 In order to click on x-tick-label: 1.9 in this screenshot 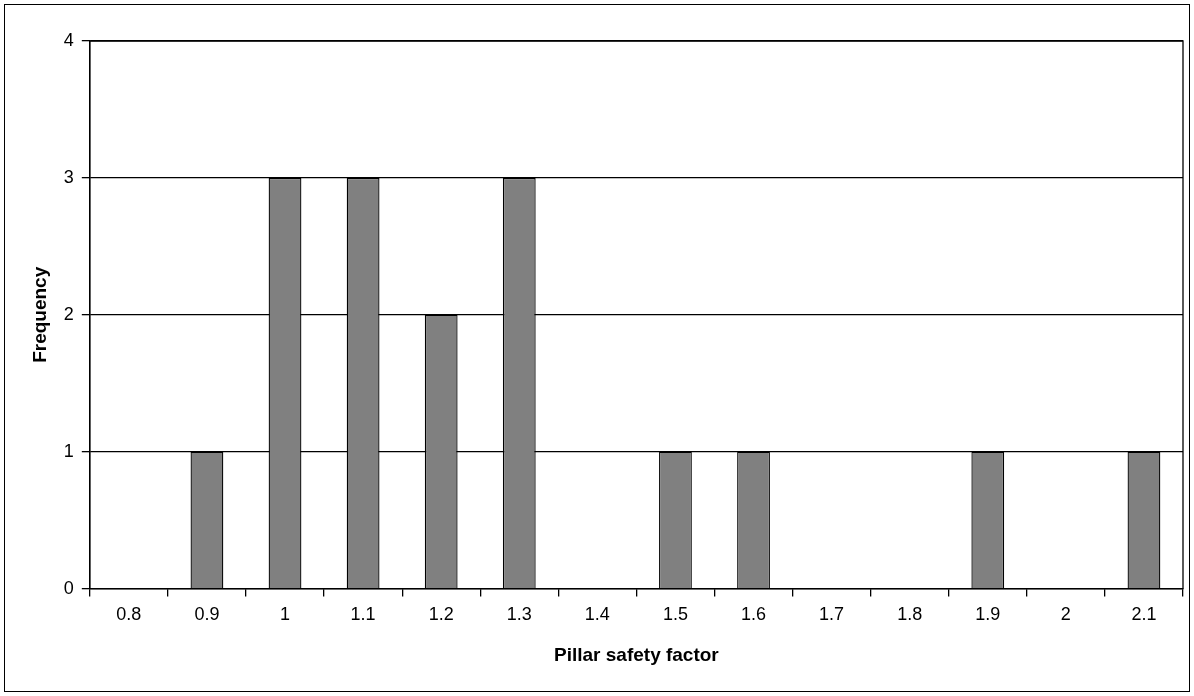, I will do `click(988, 614)`.